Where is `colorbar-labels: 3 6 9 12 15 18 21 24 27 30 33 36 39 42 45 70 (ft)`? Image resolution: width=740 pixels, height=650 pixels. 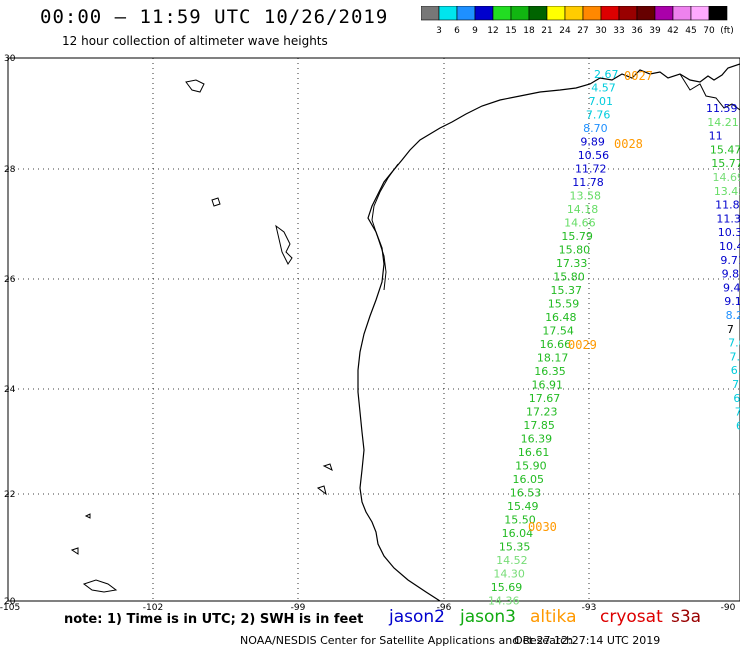
colorbar-labels: 3 6 9 12 15 18 21 24 27 30 33 36 39 42 45 70 (ft) is located at coordinates (584, 31).